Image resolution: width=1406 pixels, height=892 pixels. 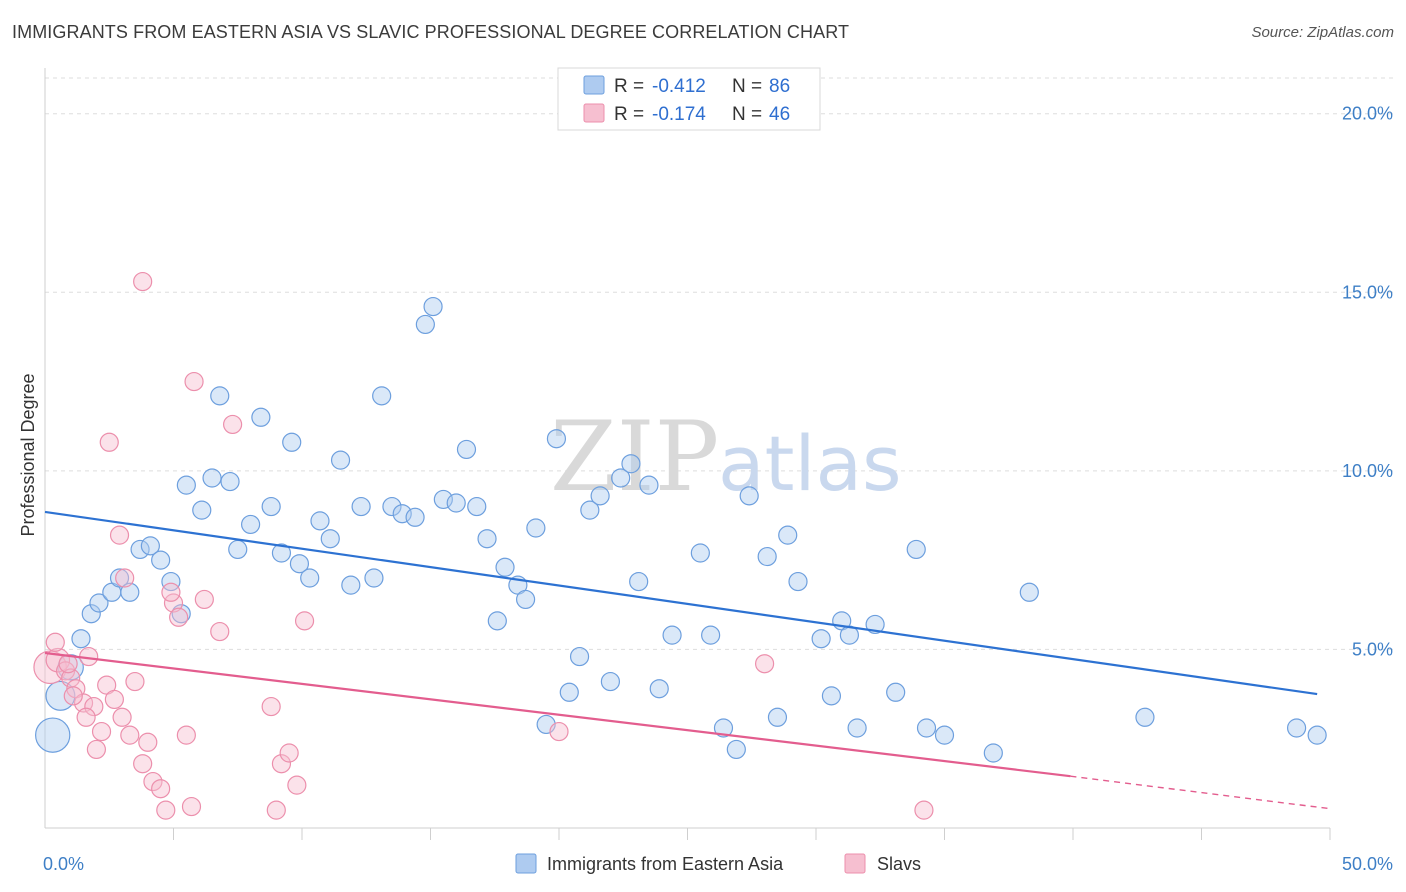 I want to click on x-tick-label: 0.0%, so click(x=63, y=864).